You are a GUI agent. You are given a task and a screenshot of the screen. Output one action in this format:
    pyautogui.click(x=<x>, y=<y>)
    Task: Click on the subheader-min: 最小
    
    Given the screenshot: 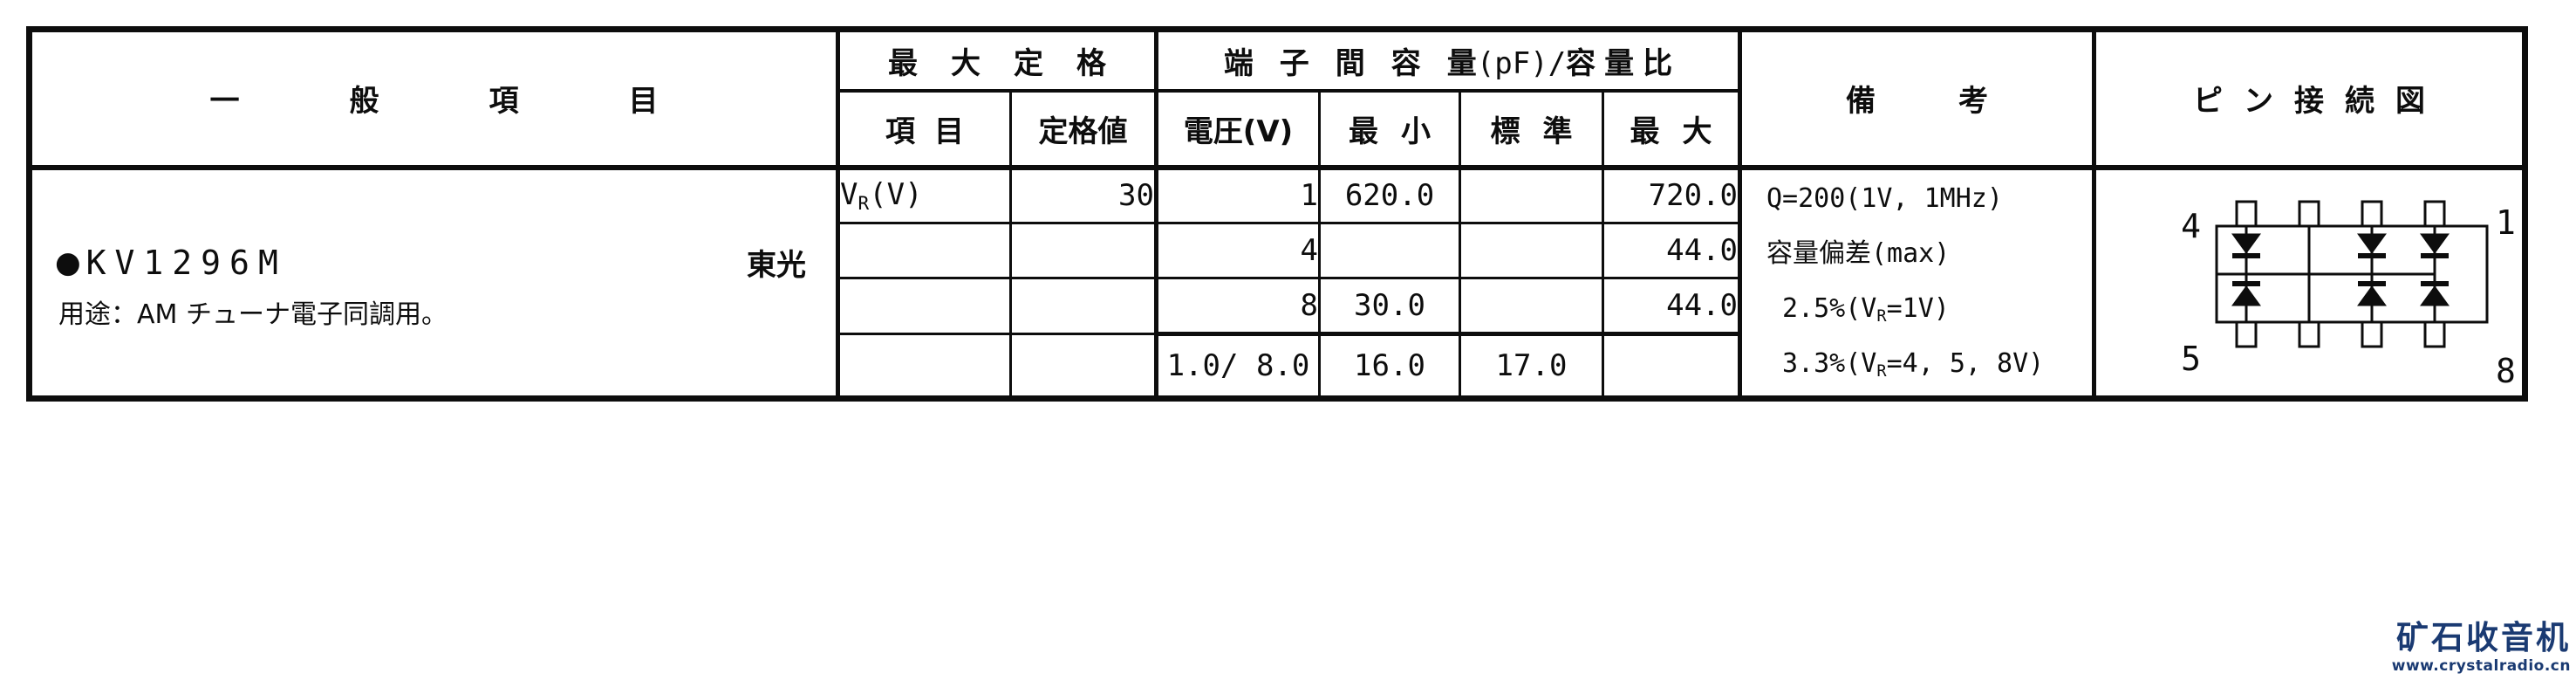 What is the action you would take?
    pyautogui.click(x=1389, y=129)
    